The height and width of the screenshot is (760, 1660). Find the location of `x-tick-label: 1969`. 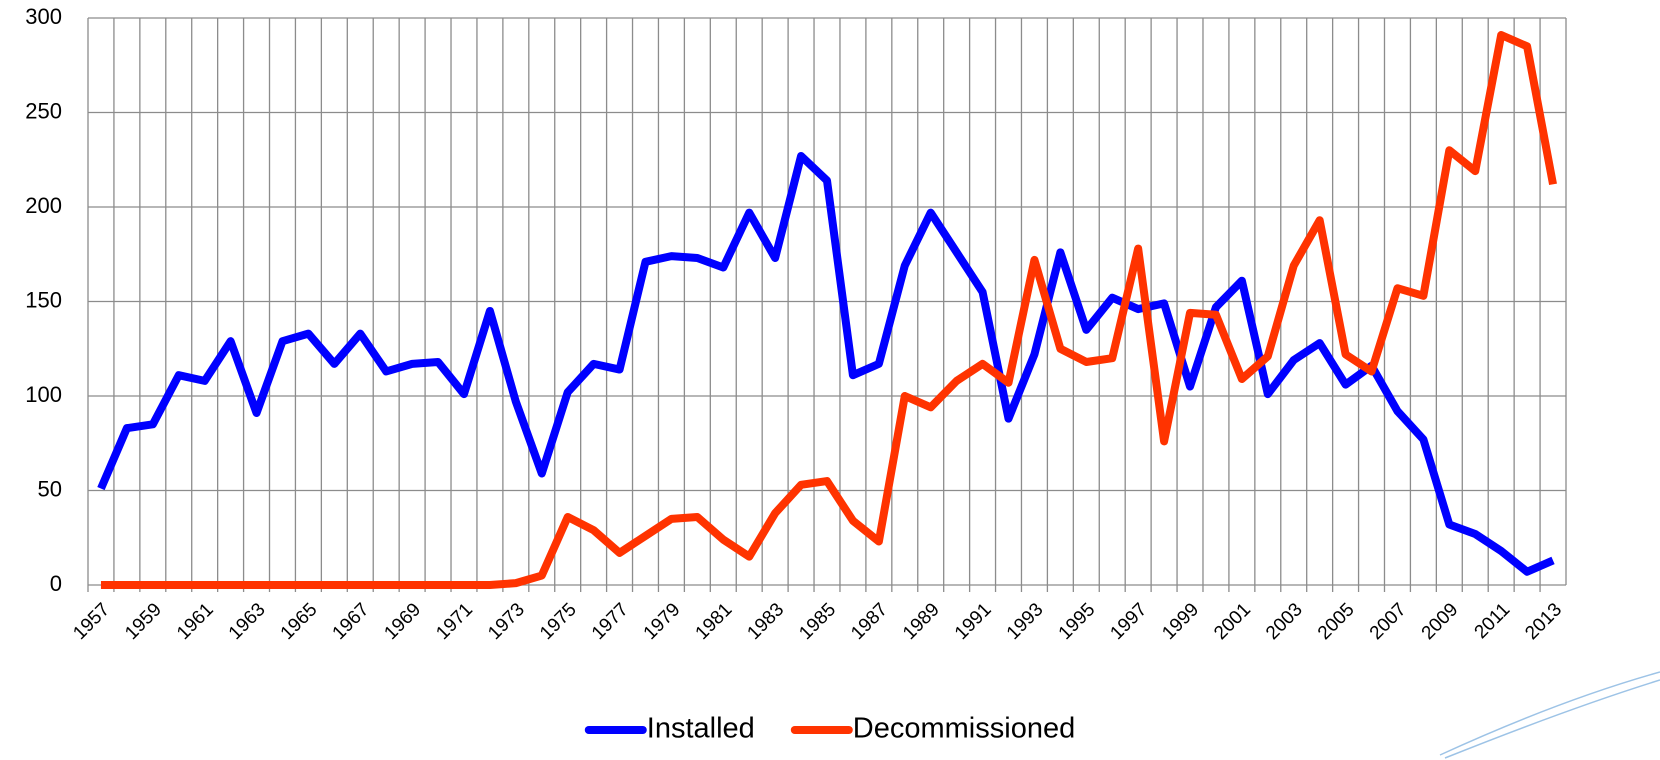

x-tick-label: 1969 is located at coordinates (402, 621).